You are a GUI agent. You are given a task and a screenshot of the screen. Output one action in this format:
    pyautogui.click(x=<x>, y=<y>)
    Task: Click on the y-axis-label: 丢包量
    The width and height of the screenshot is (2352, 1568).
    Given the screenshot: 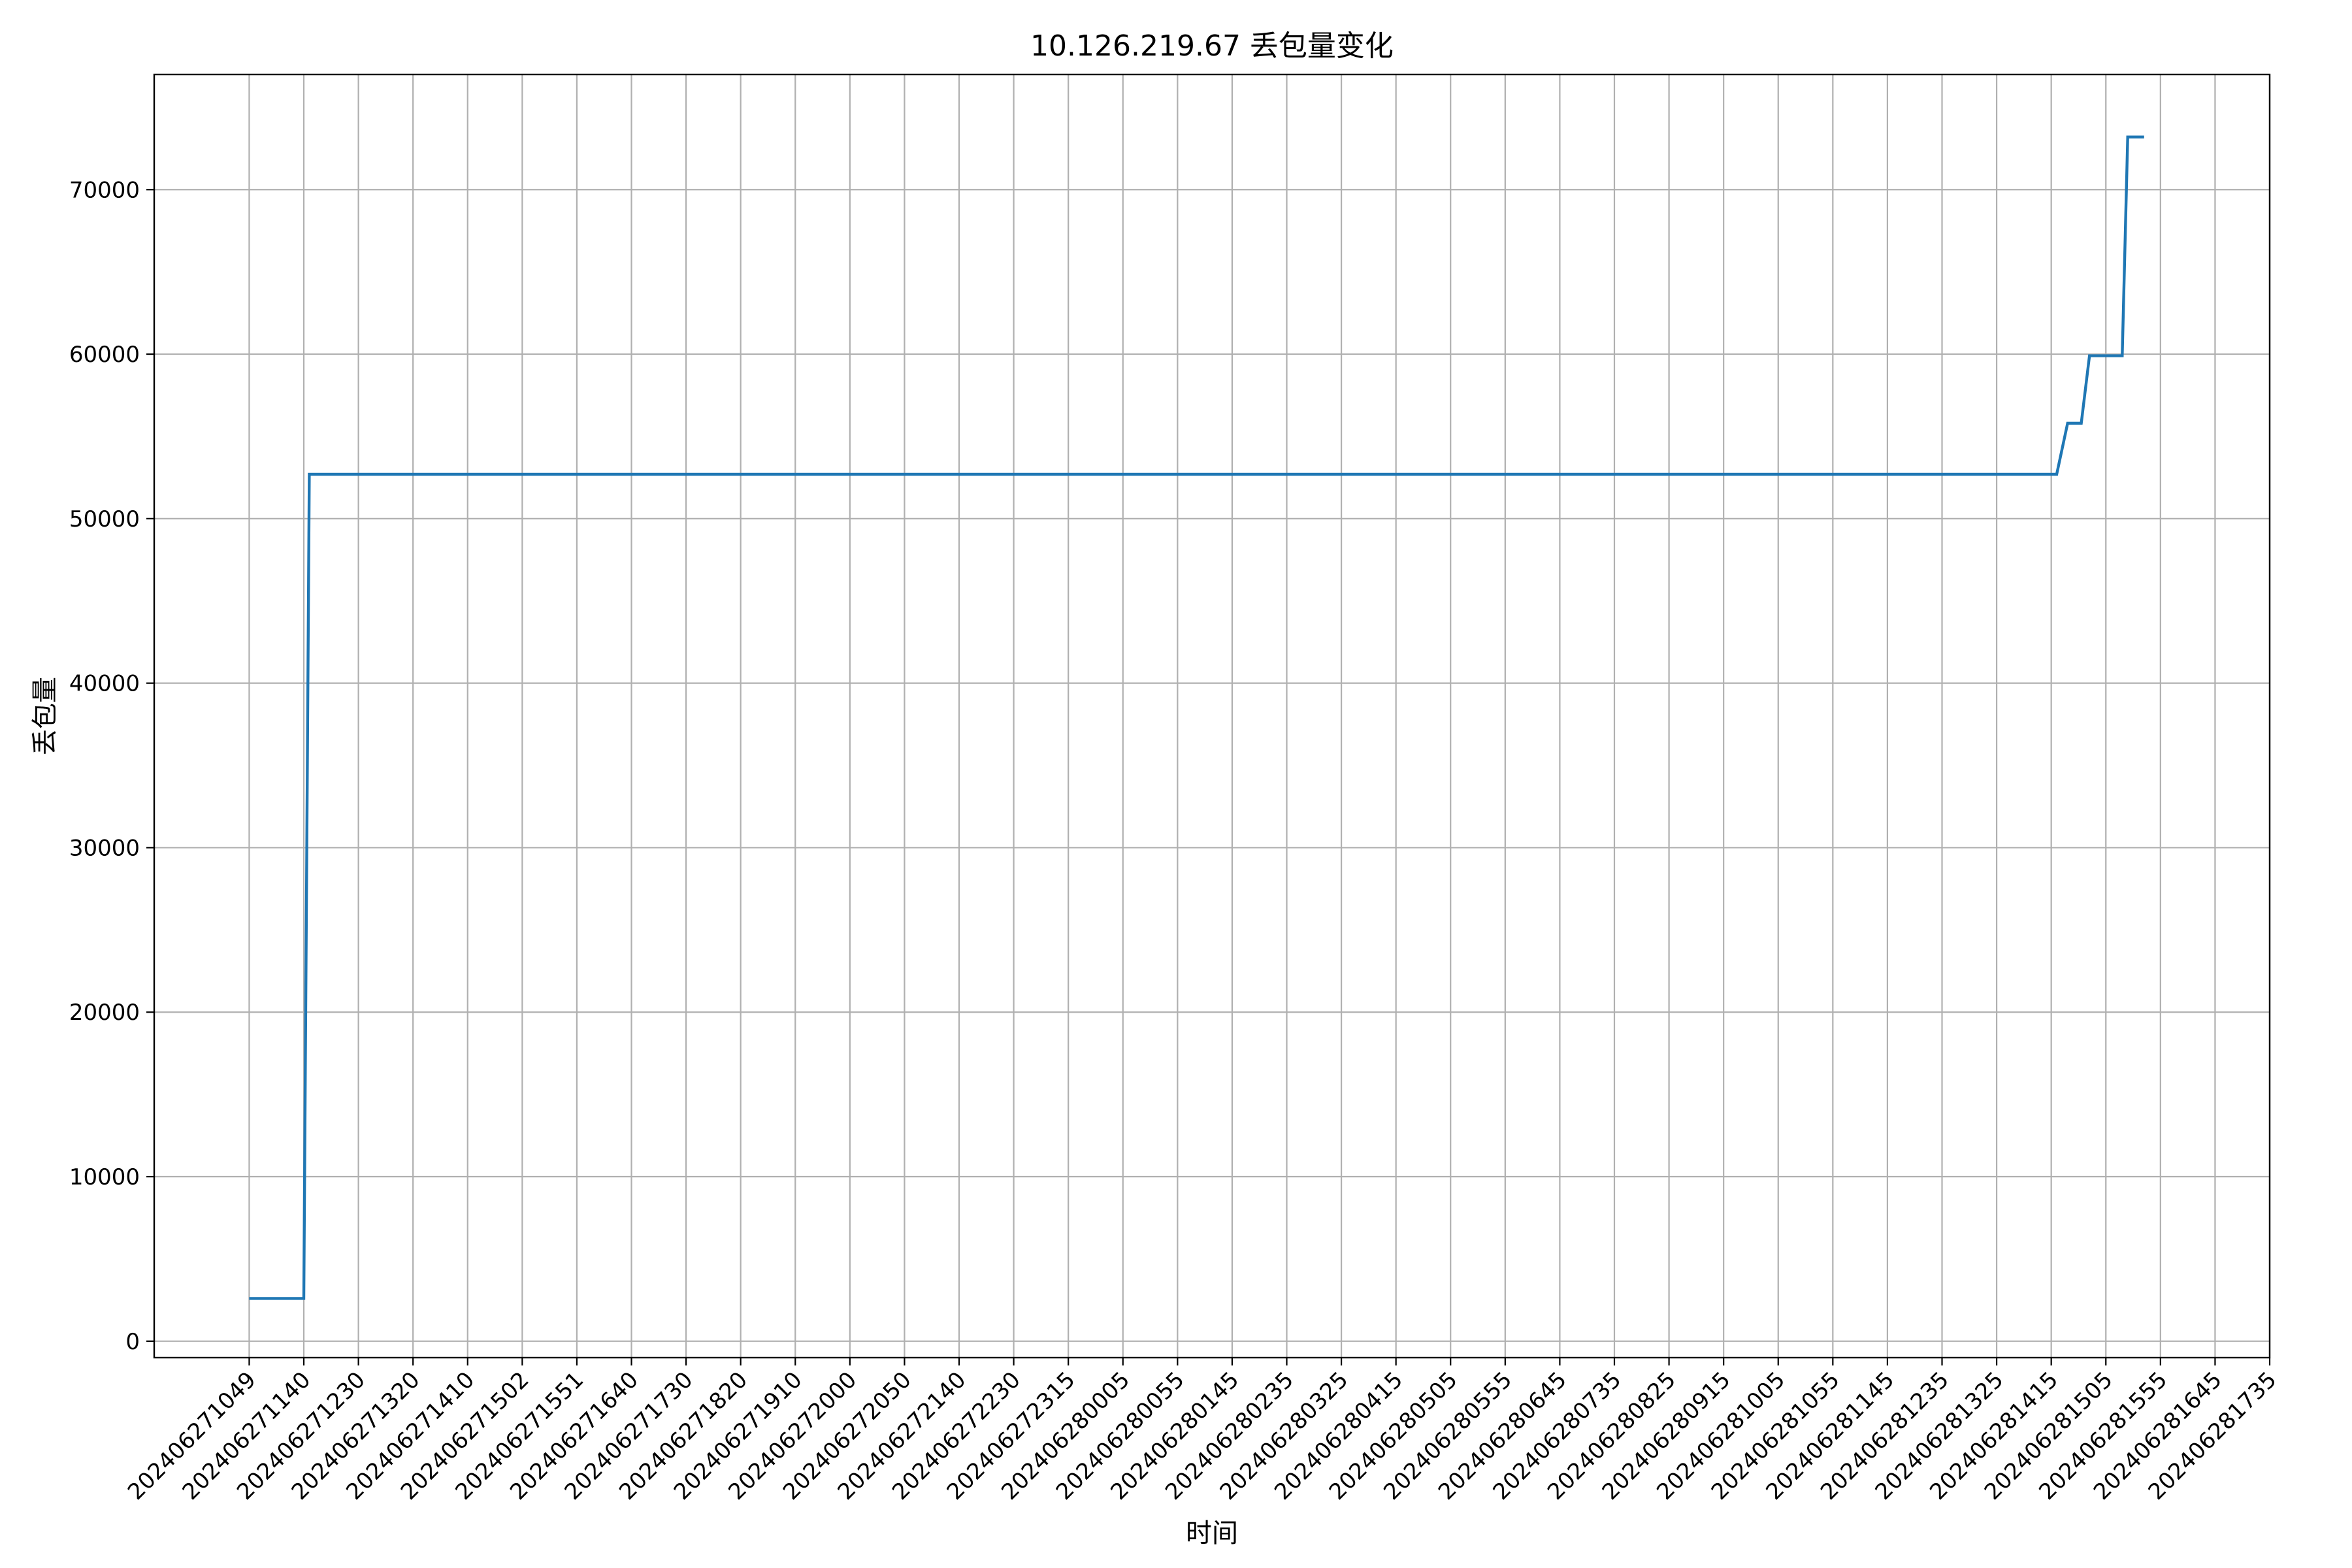 What is the action you would take?
    pyautogui.click(x=45, y=716)
    